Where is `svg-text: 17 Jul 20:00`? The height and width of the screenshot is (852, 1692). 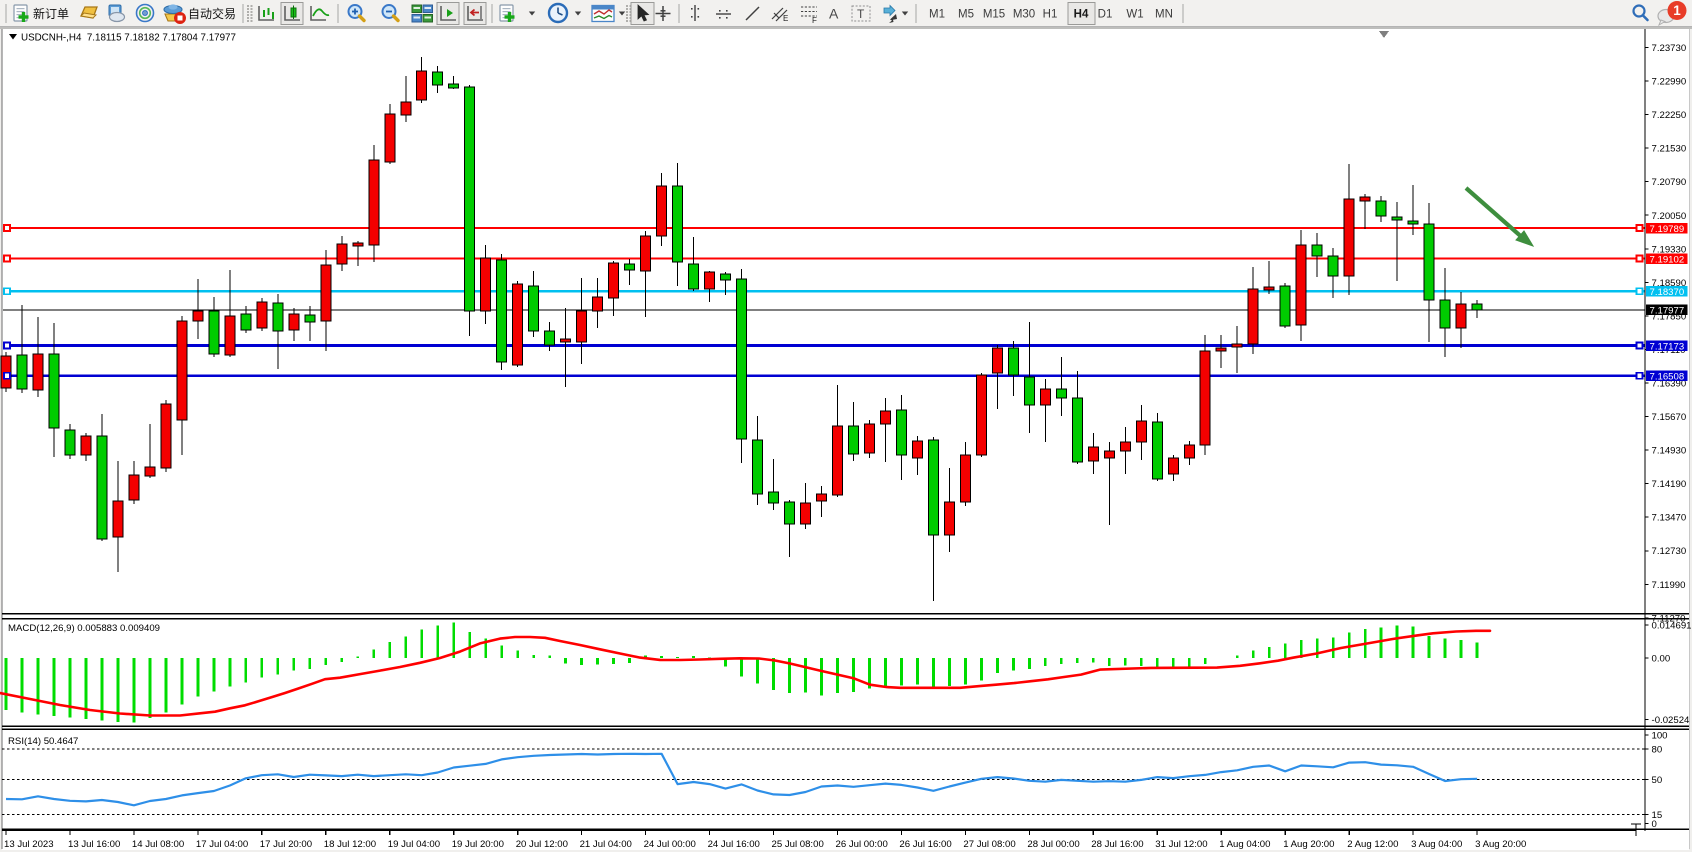
svg-text: 17 Jul 20:00 is located at coordinates (286, 844).